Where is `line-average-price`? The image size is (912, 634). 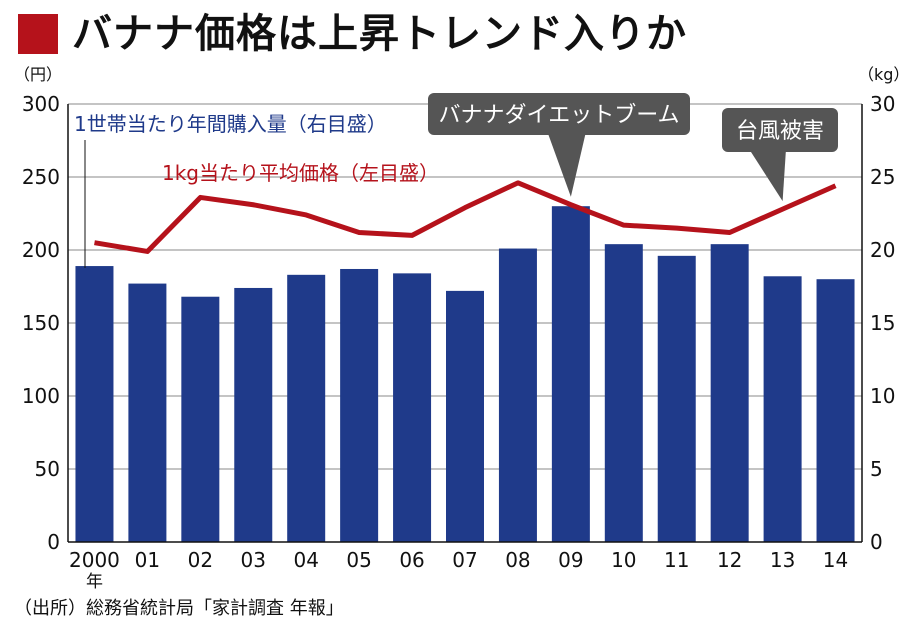
line-average-price is located at coordinates (465, 217).